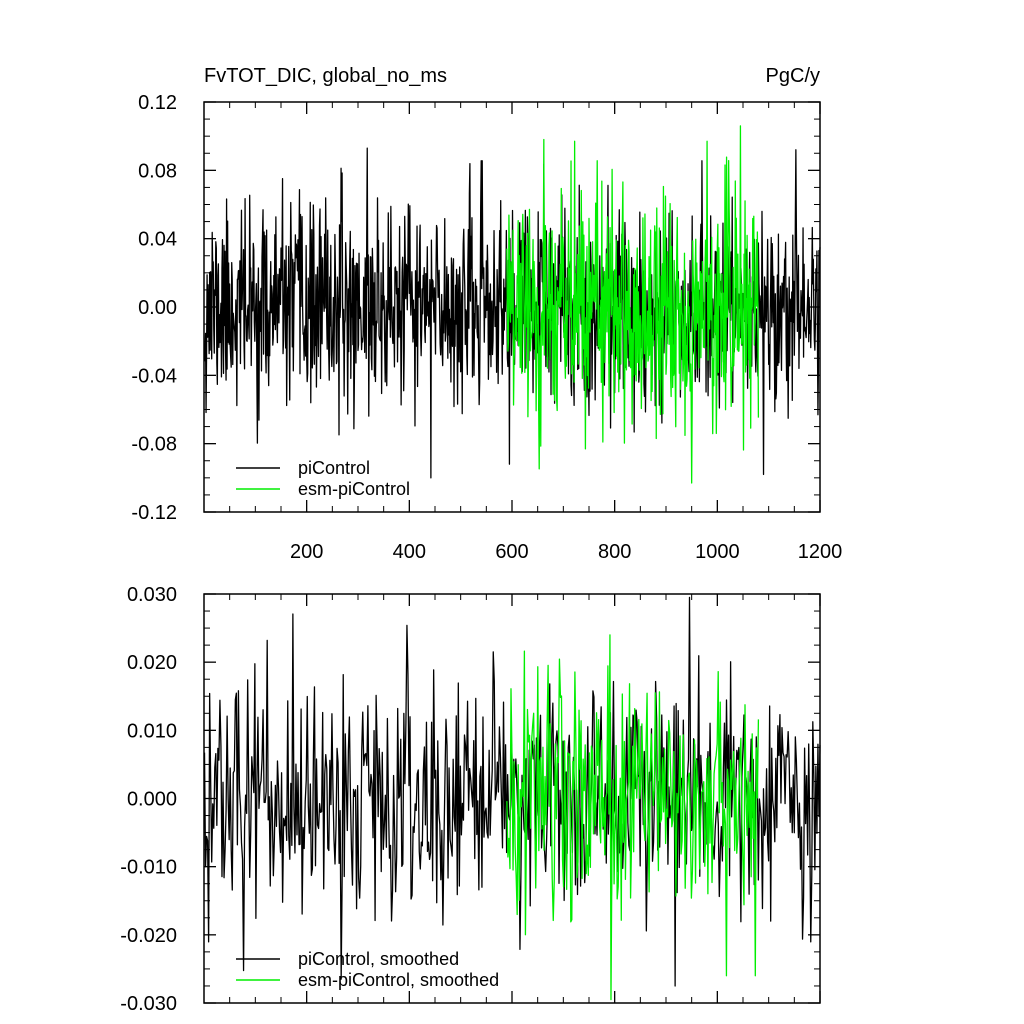  Describe the element at coordinates (354, 489) in the screenshot. I see `top-legend-label: esm-piControl` at that location.